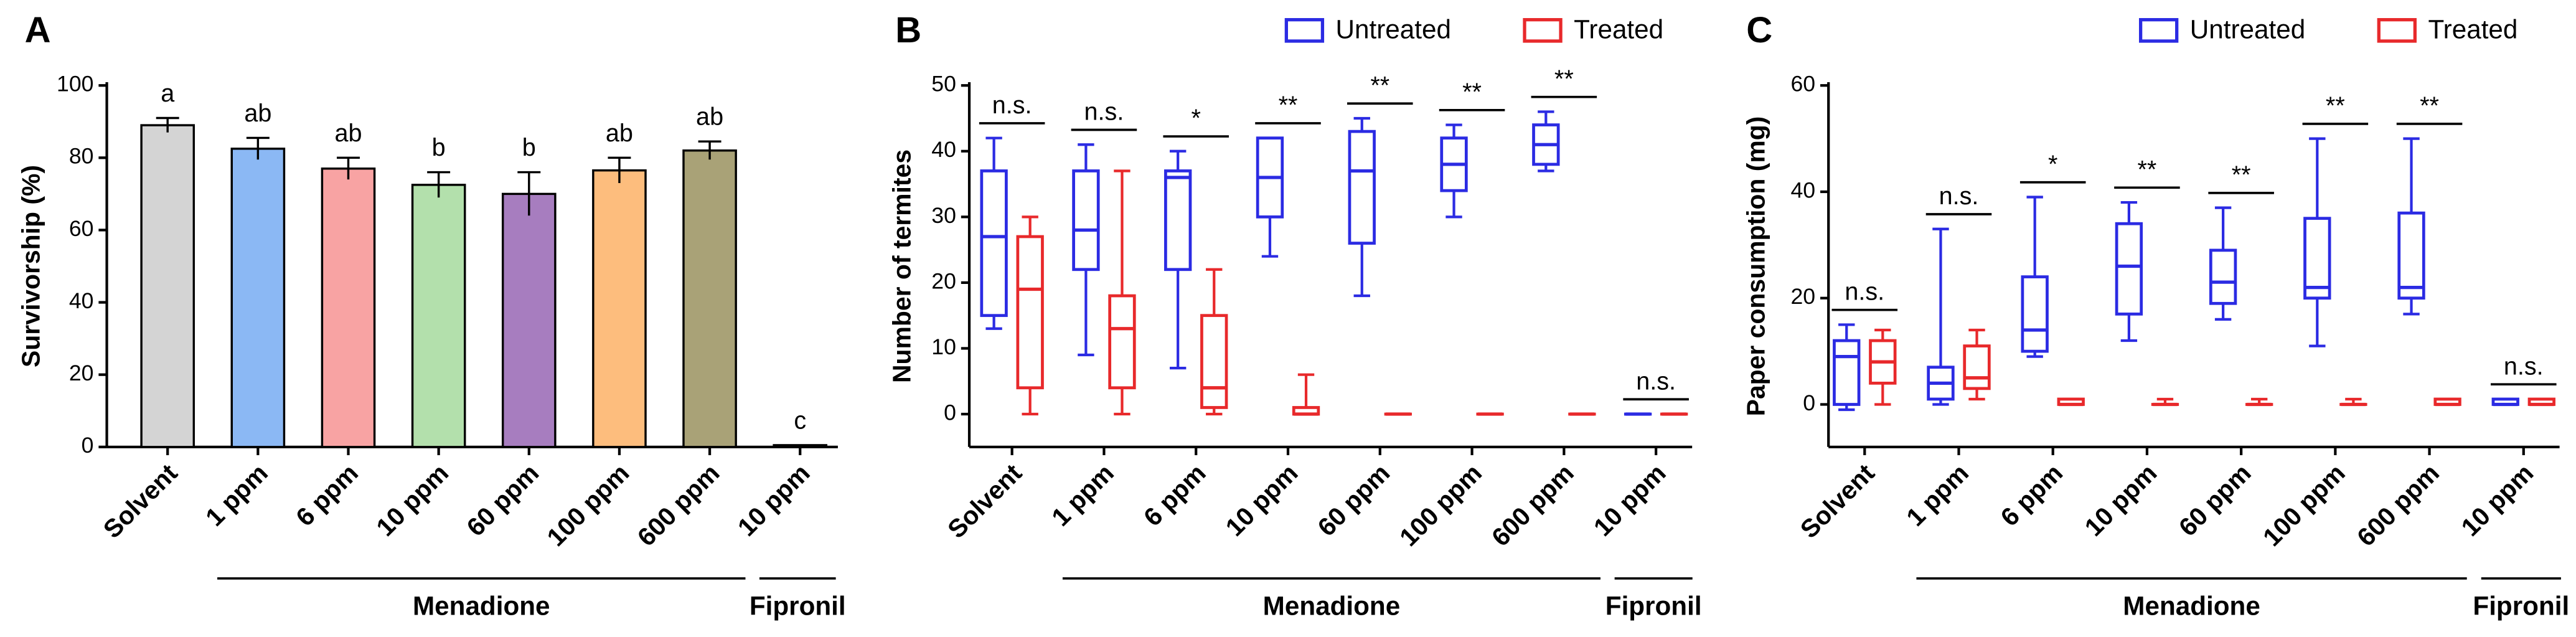 The height and width of the screenshot is (637, 2576). I want to click on y-axis-label: Survivorship (%), so click(31, 266).